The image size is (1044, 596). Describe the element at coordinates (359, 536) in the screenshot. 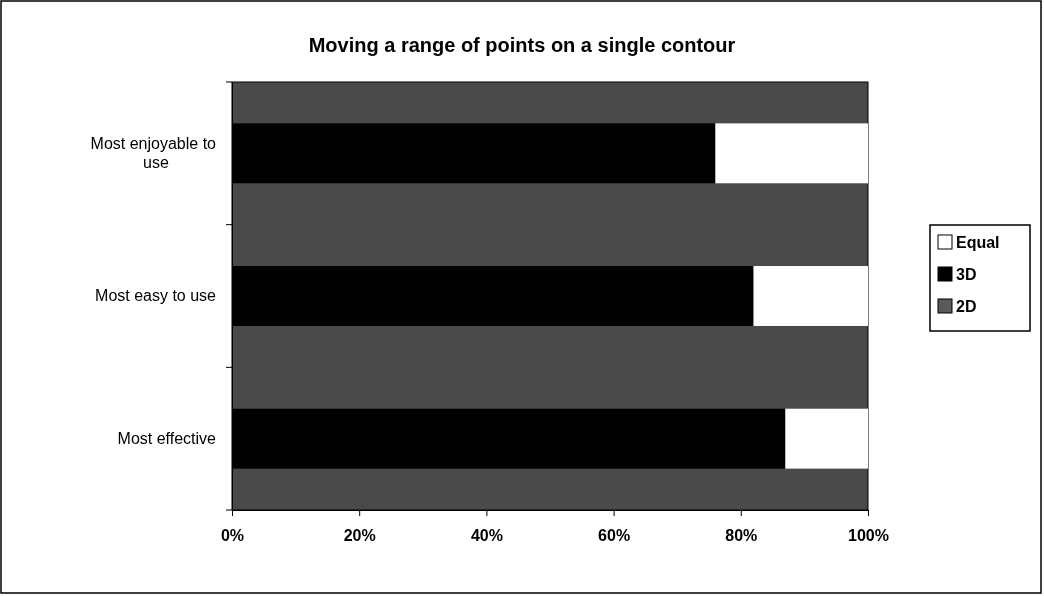

I see `x-tick-label: 20%` at that location.